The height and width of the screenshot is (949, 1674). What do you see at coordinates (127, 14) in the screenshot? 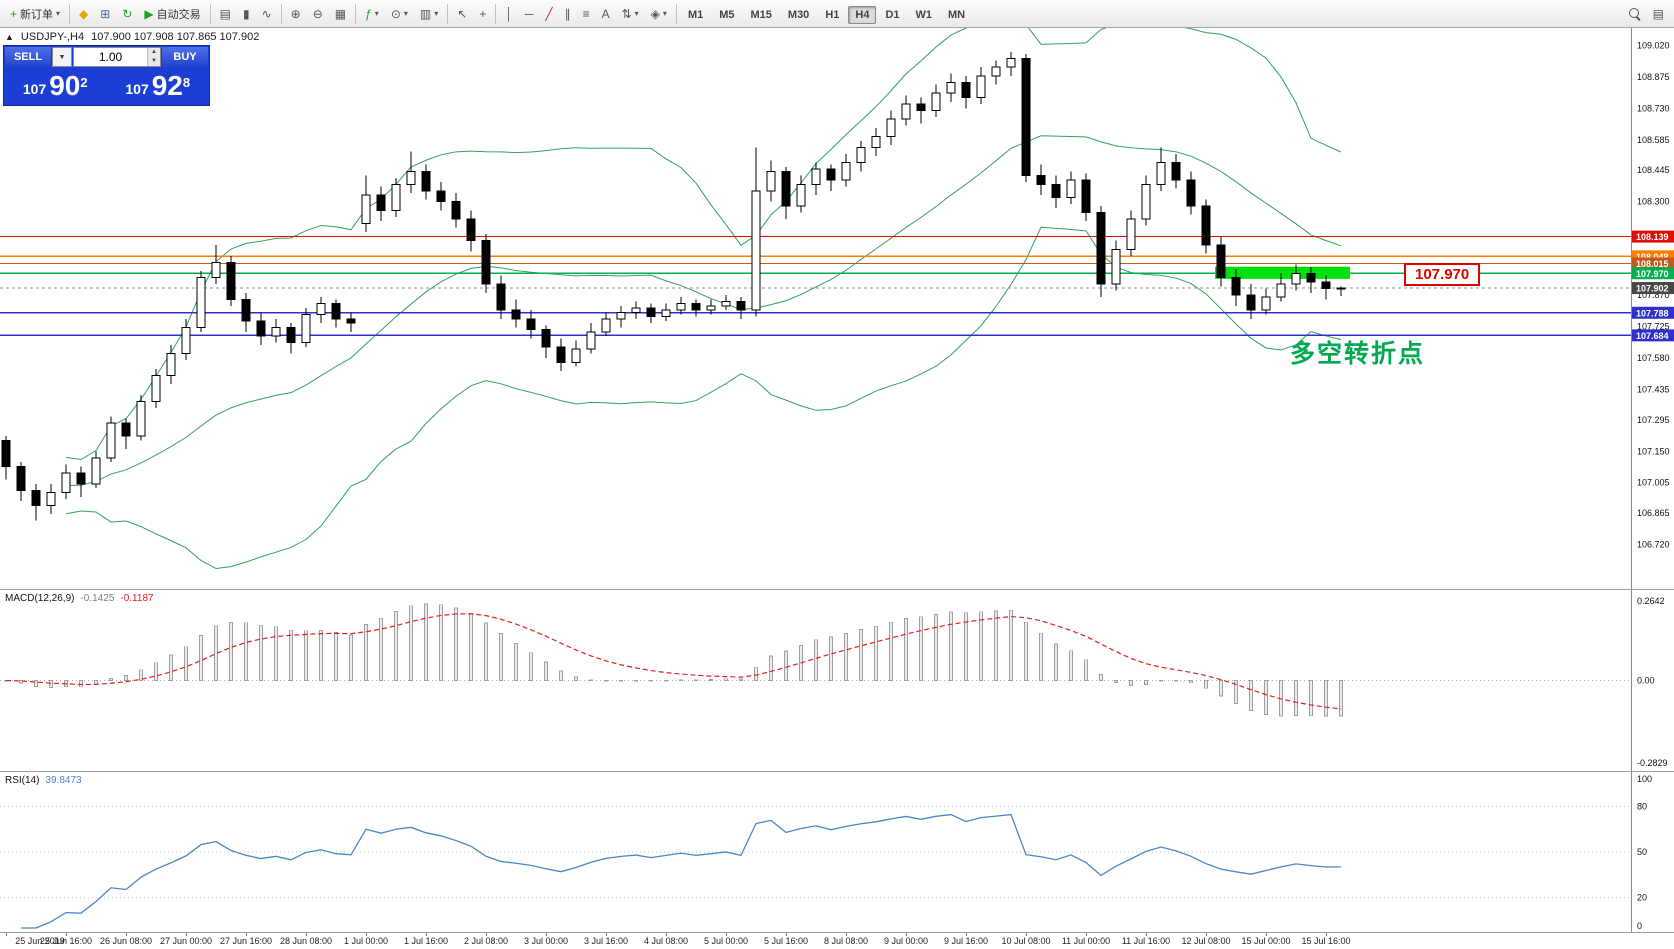
I see `refresh-button: ↻` at bounding box center [127, 14].